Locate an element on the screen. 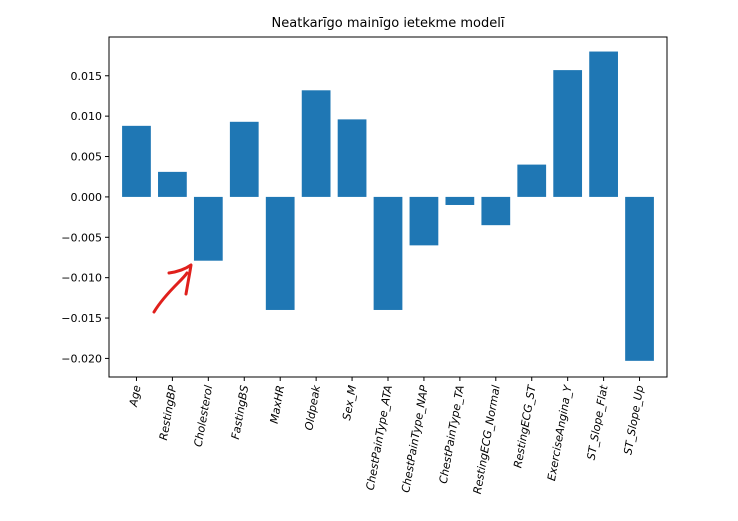  bar-restingecg-st is located at coordinates (532, 180).